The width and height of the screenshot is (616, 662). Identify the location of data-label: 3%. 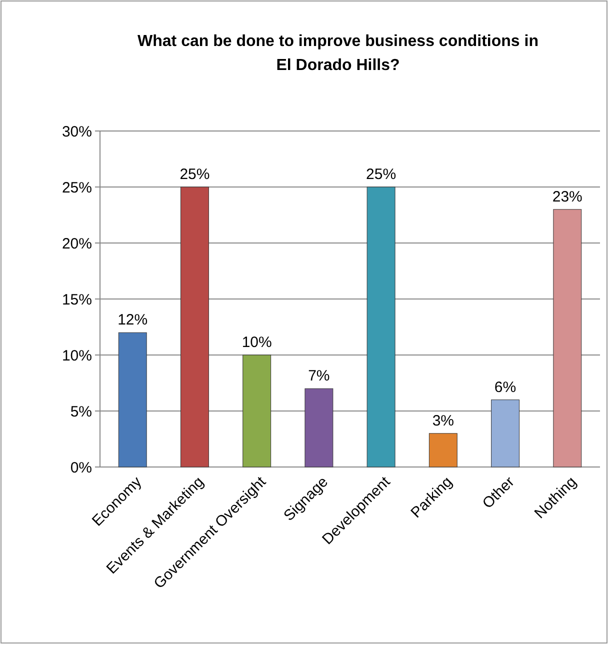
(443, 421).